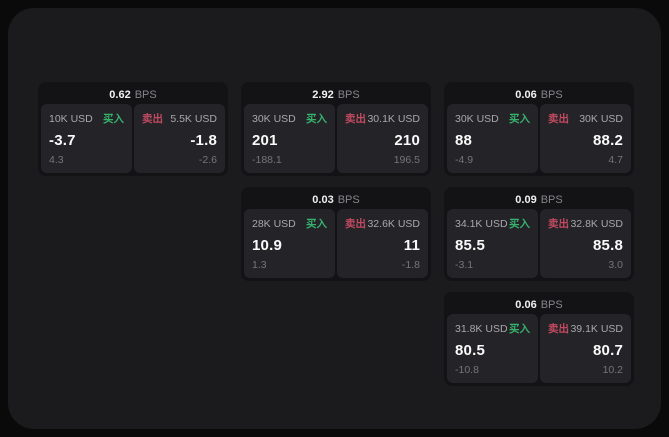 This screenshot has height=437, width=669. Describe the element at coordinates (274, 223) in the screenshot. I see `buy-amount: 28K USD` at that location.